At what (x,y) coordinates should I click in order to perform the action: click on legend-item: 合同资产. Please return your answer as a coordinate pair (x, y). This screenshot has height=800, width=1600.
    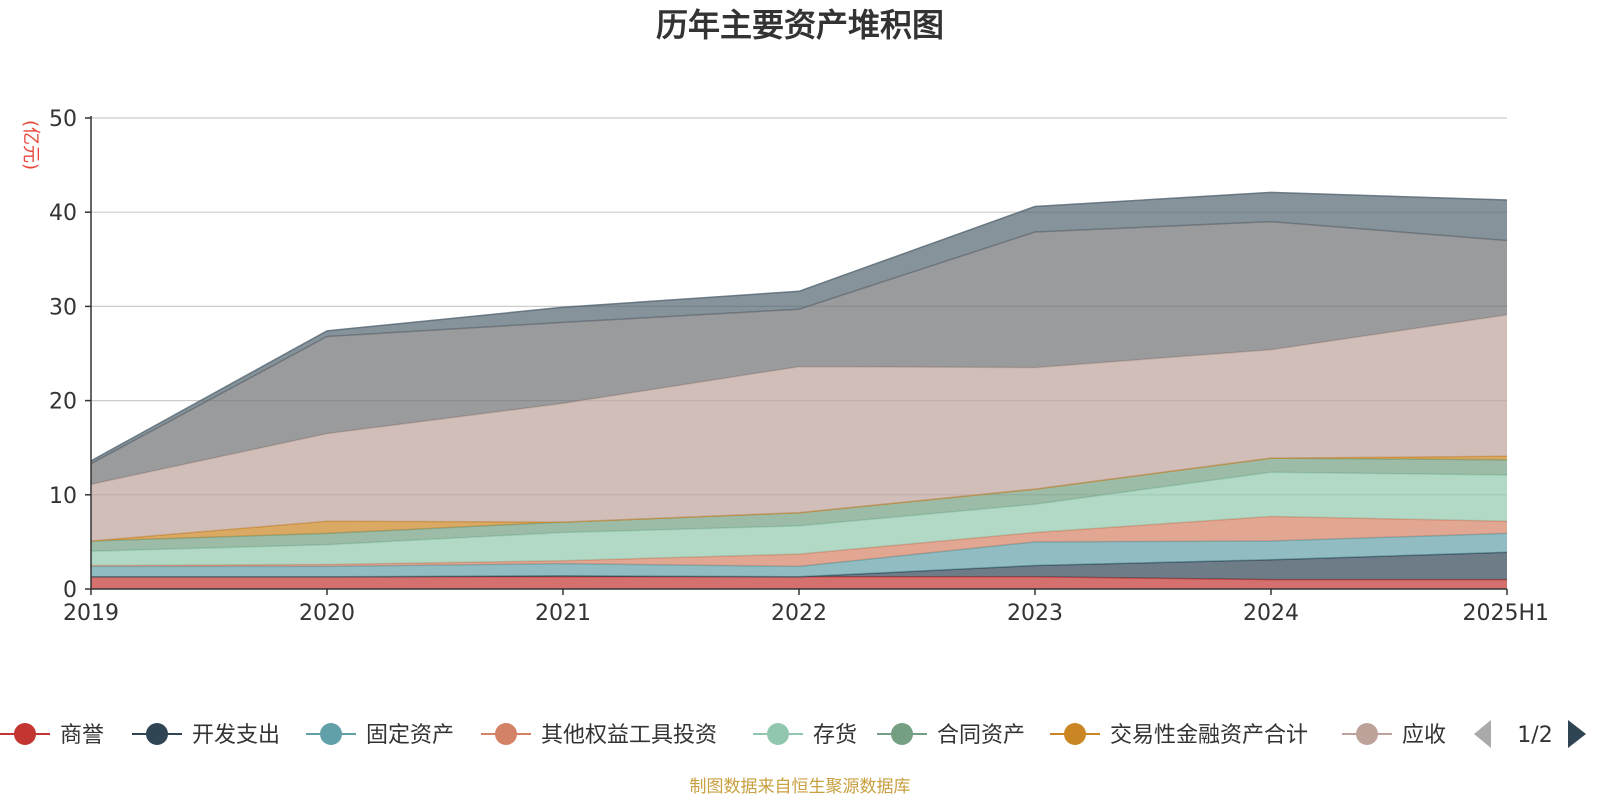
    Looking at the image, I should click on (951, 735).